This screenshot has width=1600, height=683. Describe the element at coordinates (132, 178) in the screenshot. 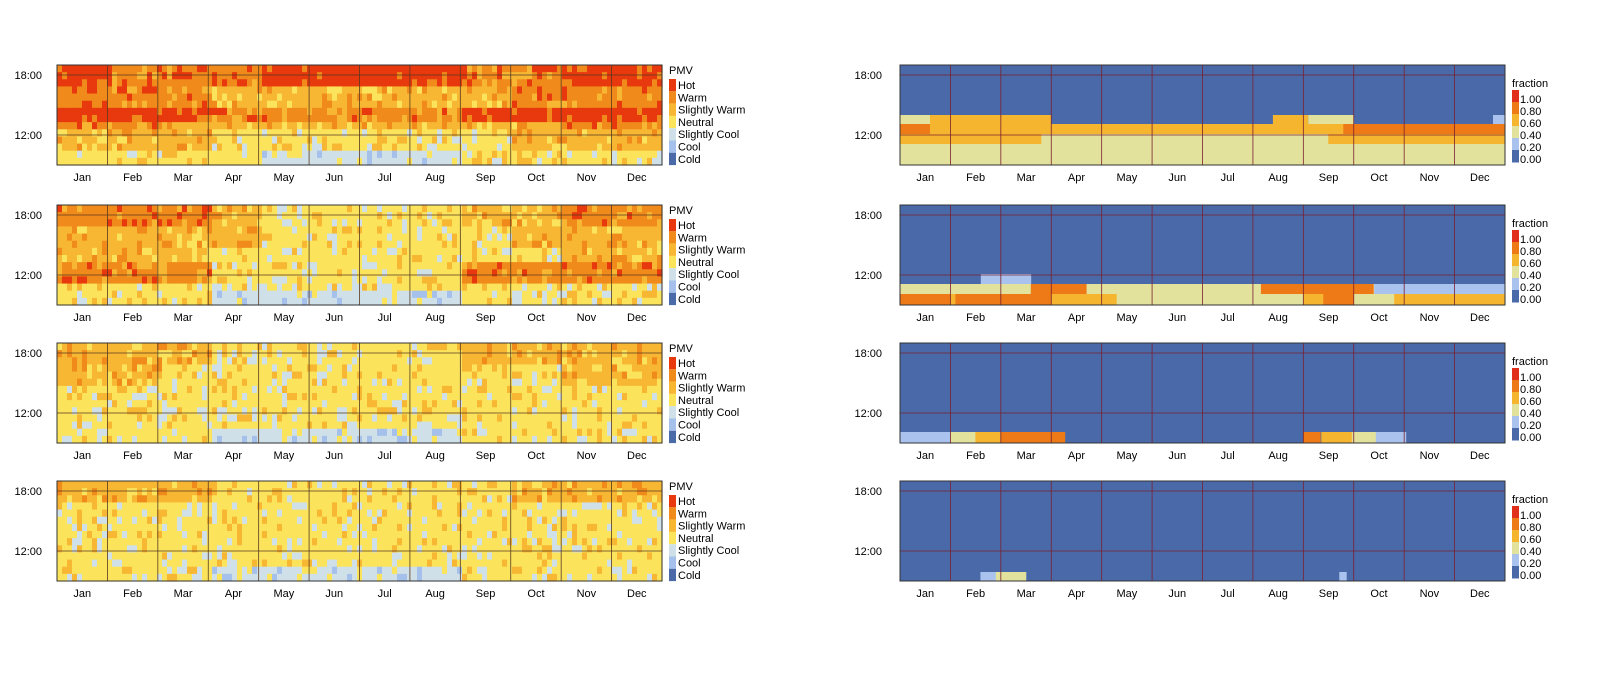

I see `x-tick-label: Feb` at that location.